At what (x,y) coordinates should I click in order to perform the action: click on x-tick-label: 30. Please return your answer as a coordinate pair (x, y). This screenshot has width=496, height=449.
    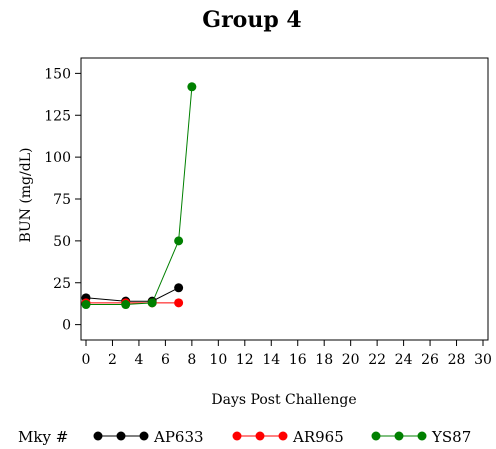
    Looking at the image, I should click on (483, 360).